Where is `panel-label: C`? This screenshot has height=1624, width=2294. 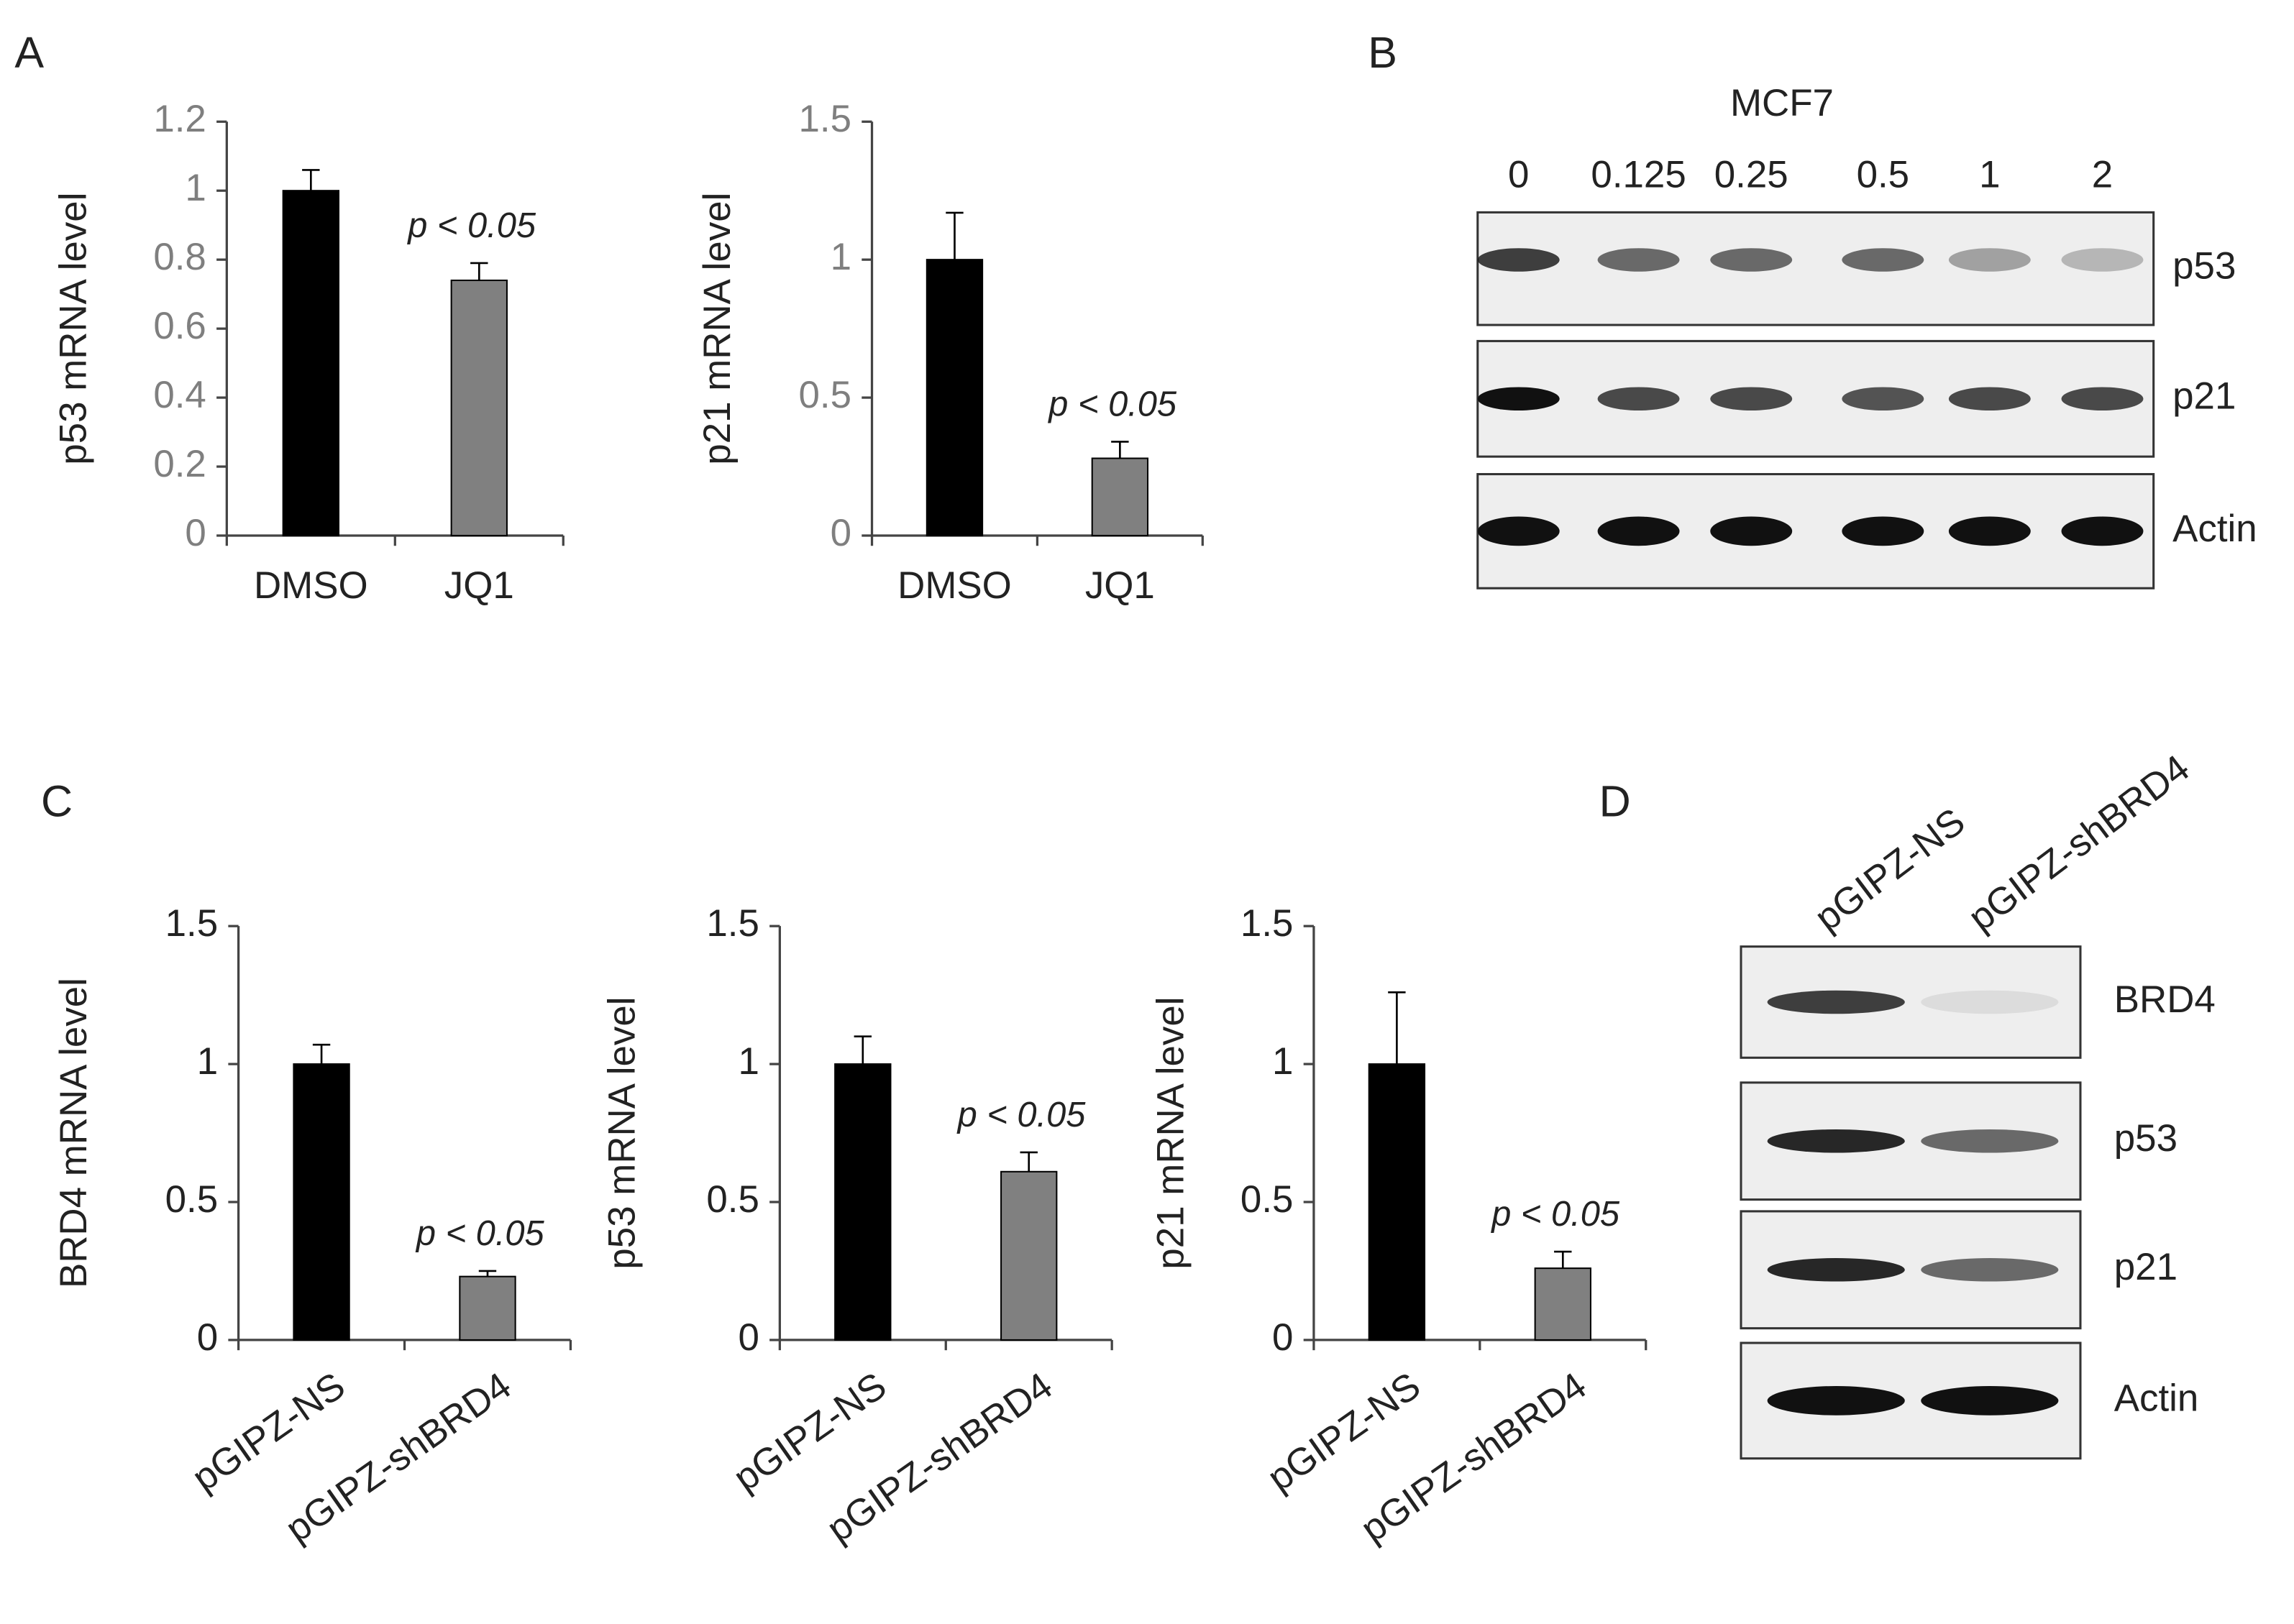
panel-label: C is located at coordinates (57, 800).